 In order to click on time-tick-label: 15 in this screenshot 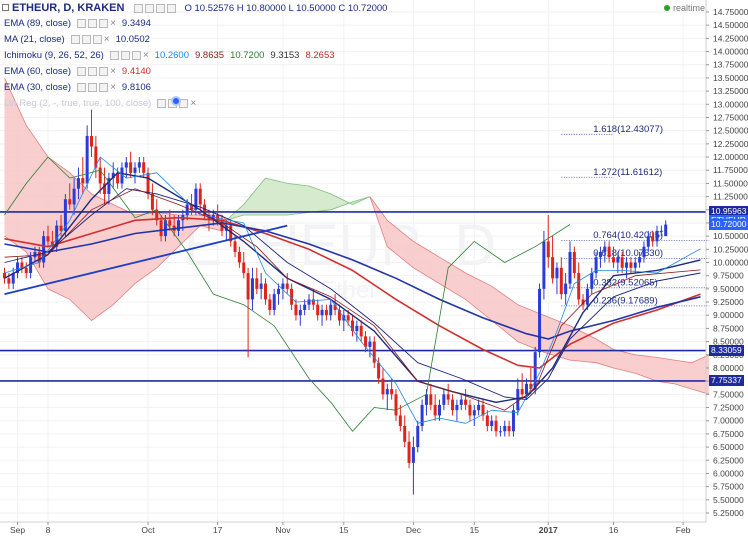, I will do `click(475, 530)`.